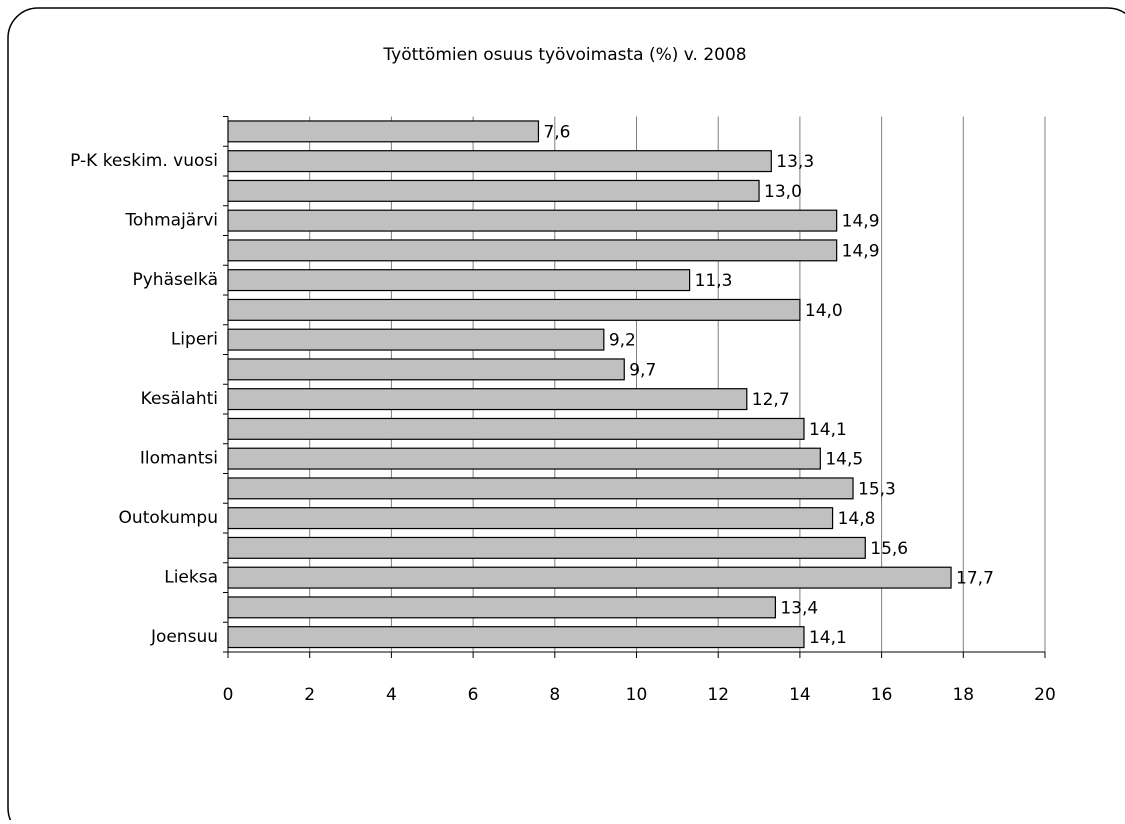 The image size is (1125, 824). I want to click on y-tick-label: Tohmajärvi, so click(171, 221).